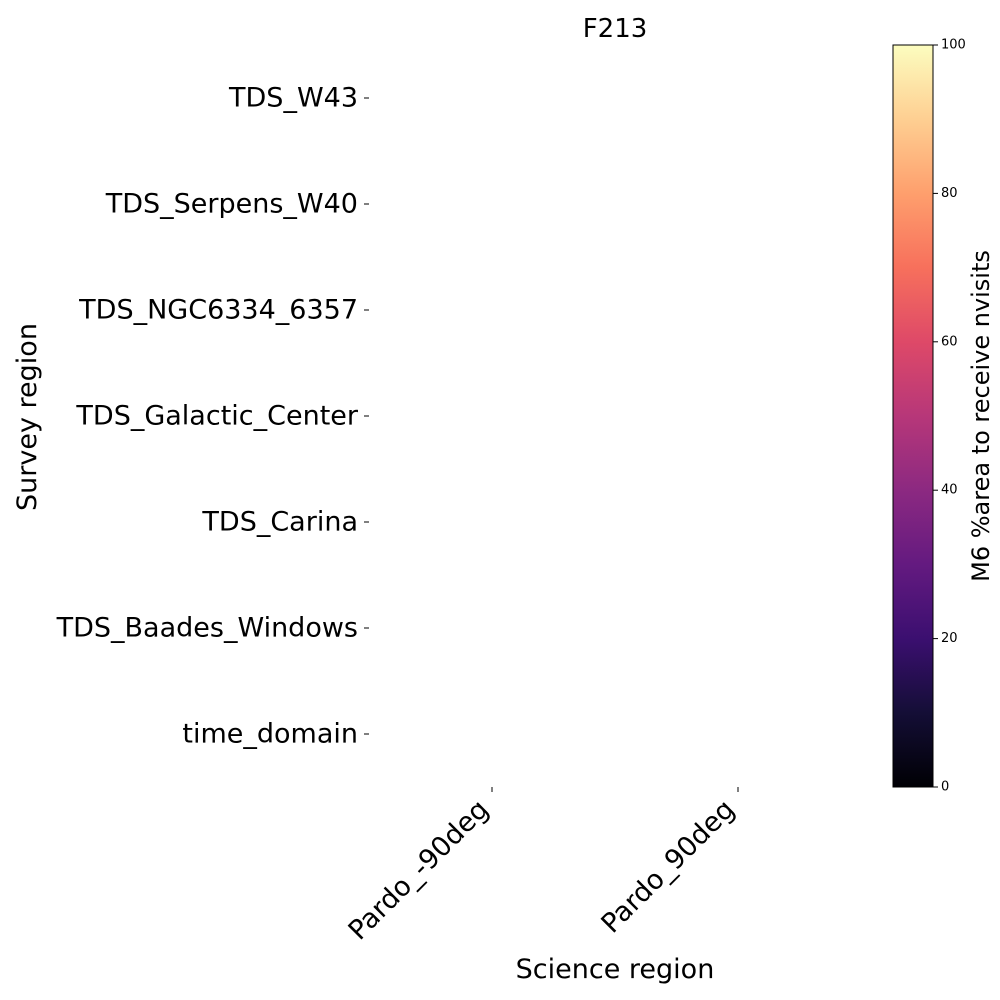  I want to click on y-tick-label: time_domain, so click(270, 734).